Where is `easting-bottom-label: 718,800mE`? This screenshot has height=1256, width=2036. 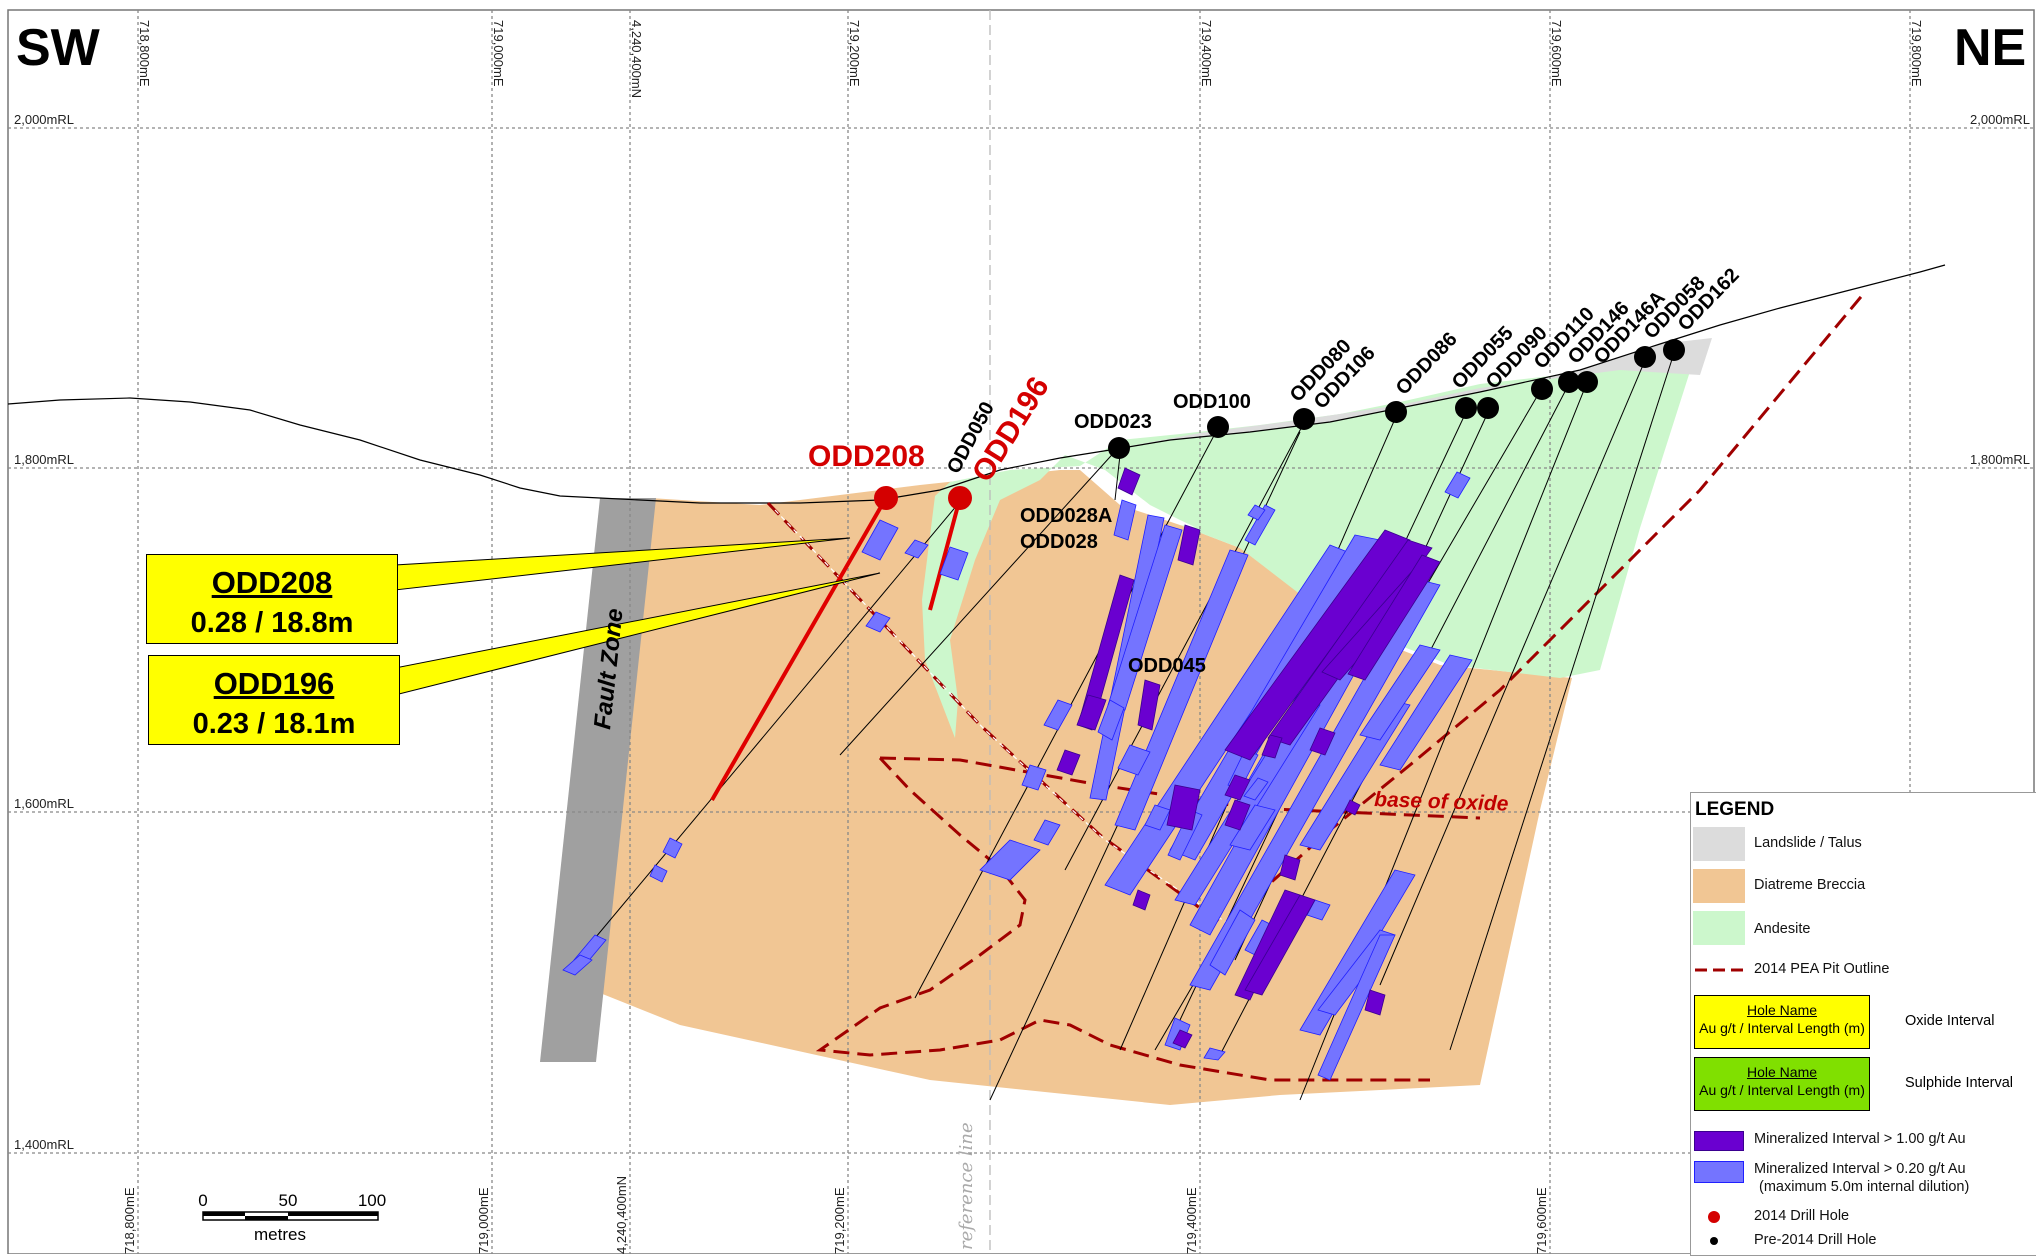 easting-bottom-label: 718,800mE is located at coordinates (129, 1220).